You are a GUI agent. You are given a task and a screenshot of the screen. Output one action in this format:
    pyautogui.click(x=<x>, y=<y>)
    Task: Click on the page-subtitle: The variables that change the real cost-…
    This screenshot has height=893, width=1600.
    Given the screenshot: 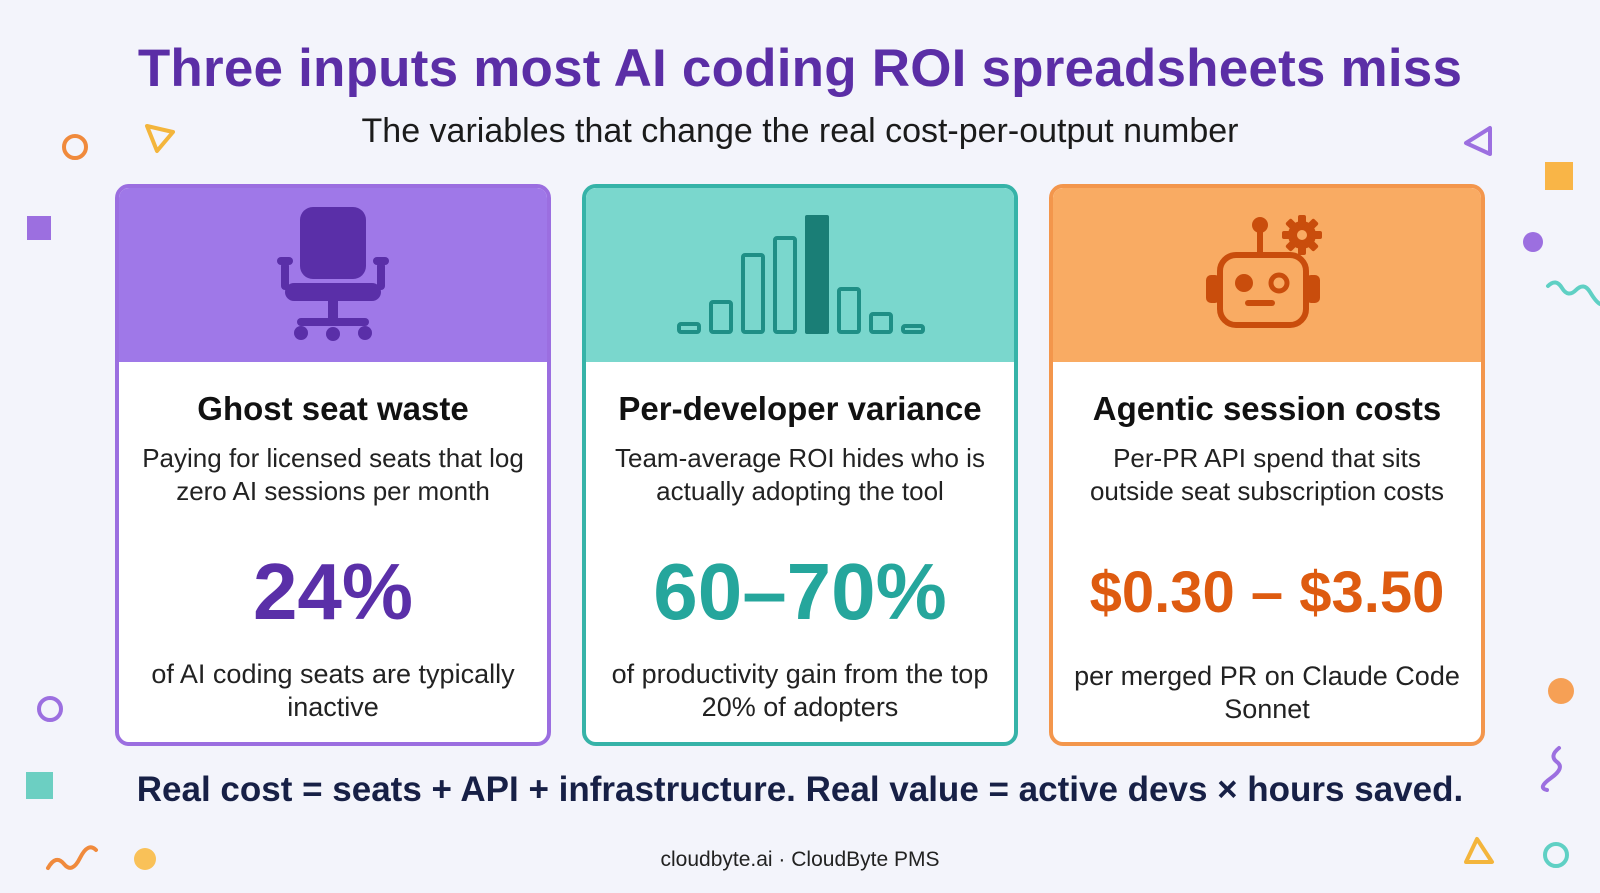 What is the action you would take?
    pyautogui.click(x=800, y=131)
    